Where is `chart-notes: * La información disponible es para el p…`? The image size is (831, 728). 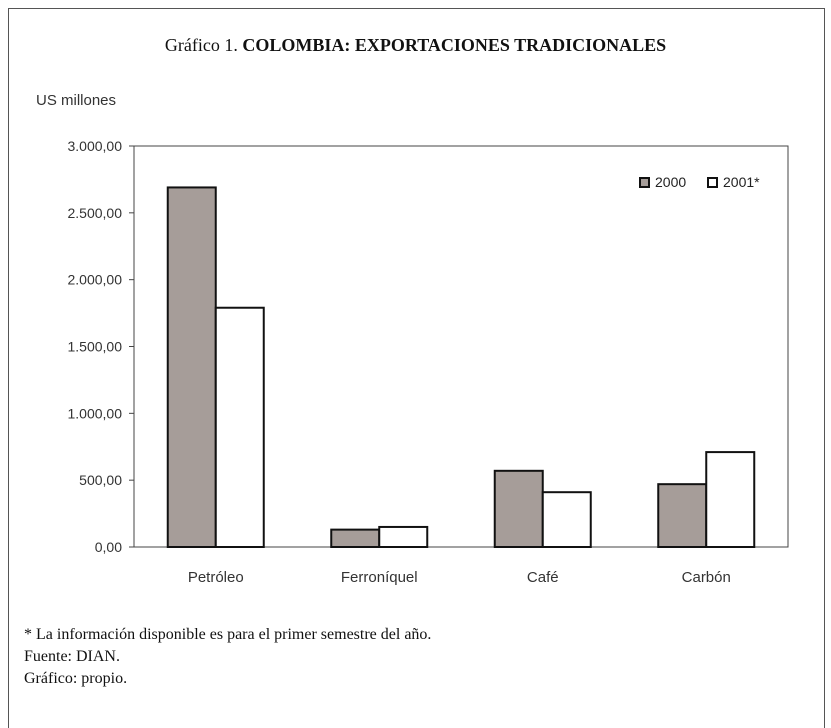
chart-notes: * La información disponible es para el p… is located at coordinates (227, 657).